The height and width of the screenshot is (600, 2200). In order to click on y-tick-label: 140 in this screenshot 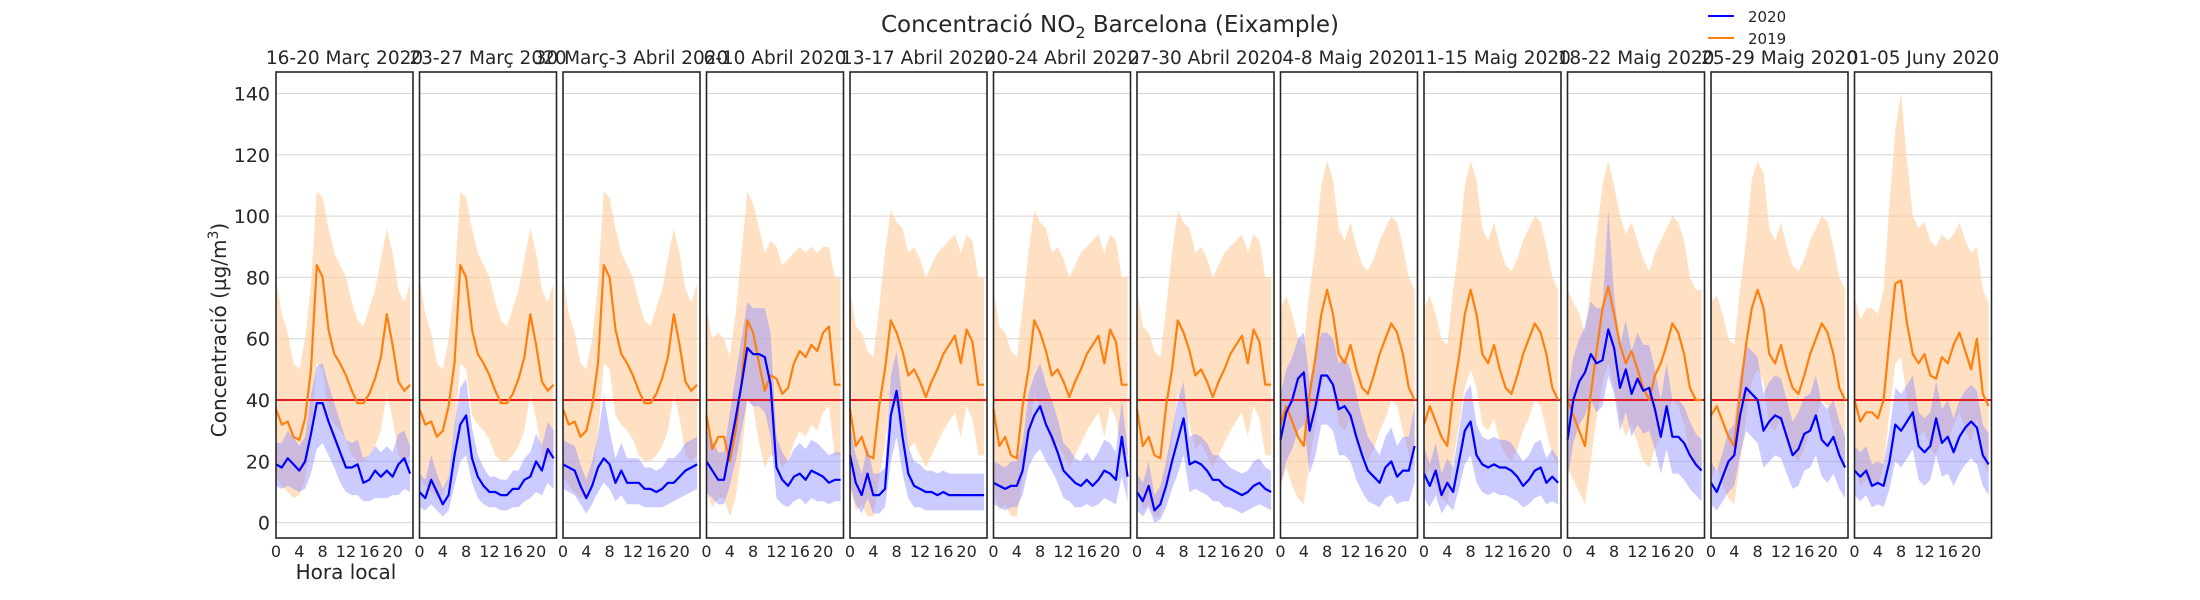, I will do `click(252, 94)`.